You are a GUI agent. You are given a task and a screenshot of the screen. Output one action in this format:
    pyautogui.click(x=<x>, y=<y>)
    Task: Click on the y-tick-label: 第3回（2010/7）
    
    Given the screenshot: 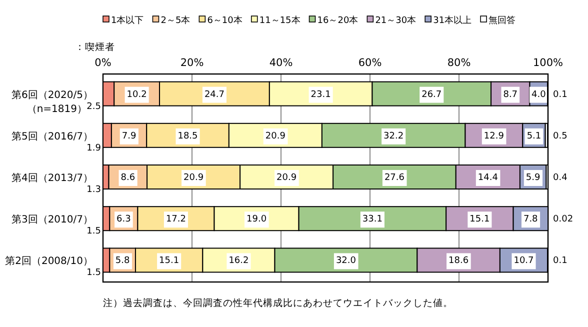 What is the action you would take?
    pyautogui.click(x=52, y=220)
    